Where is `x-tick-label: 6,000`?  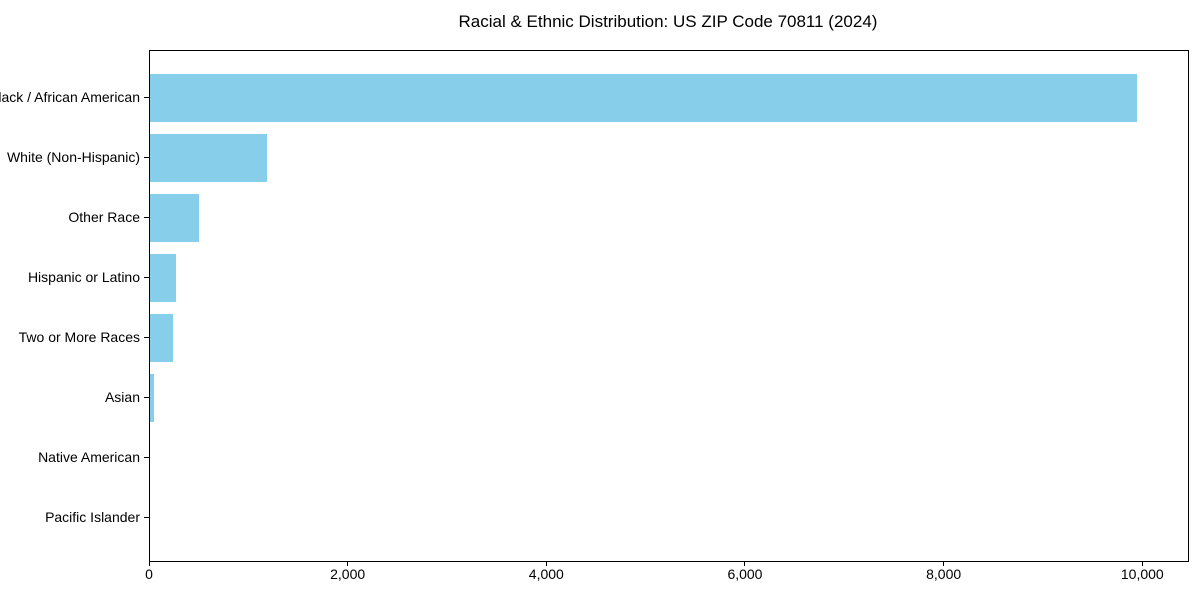
x-tick-label: 6,000 is located at coordinates (745, 574).